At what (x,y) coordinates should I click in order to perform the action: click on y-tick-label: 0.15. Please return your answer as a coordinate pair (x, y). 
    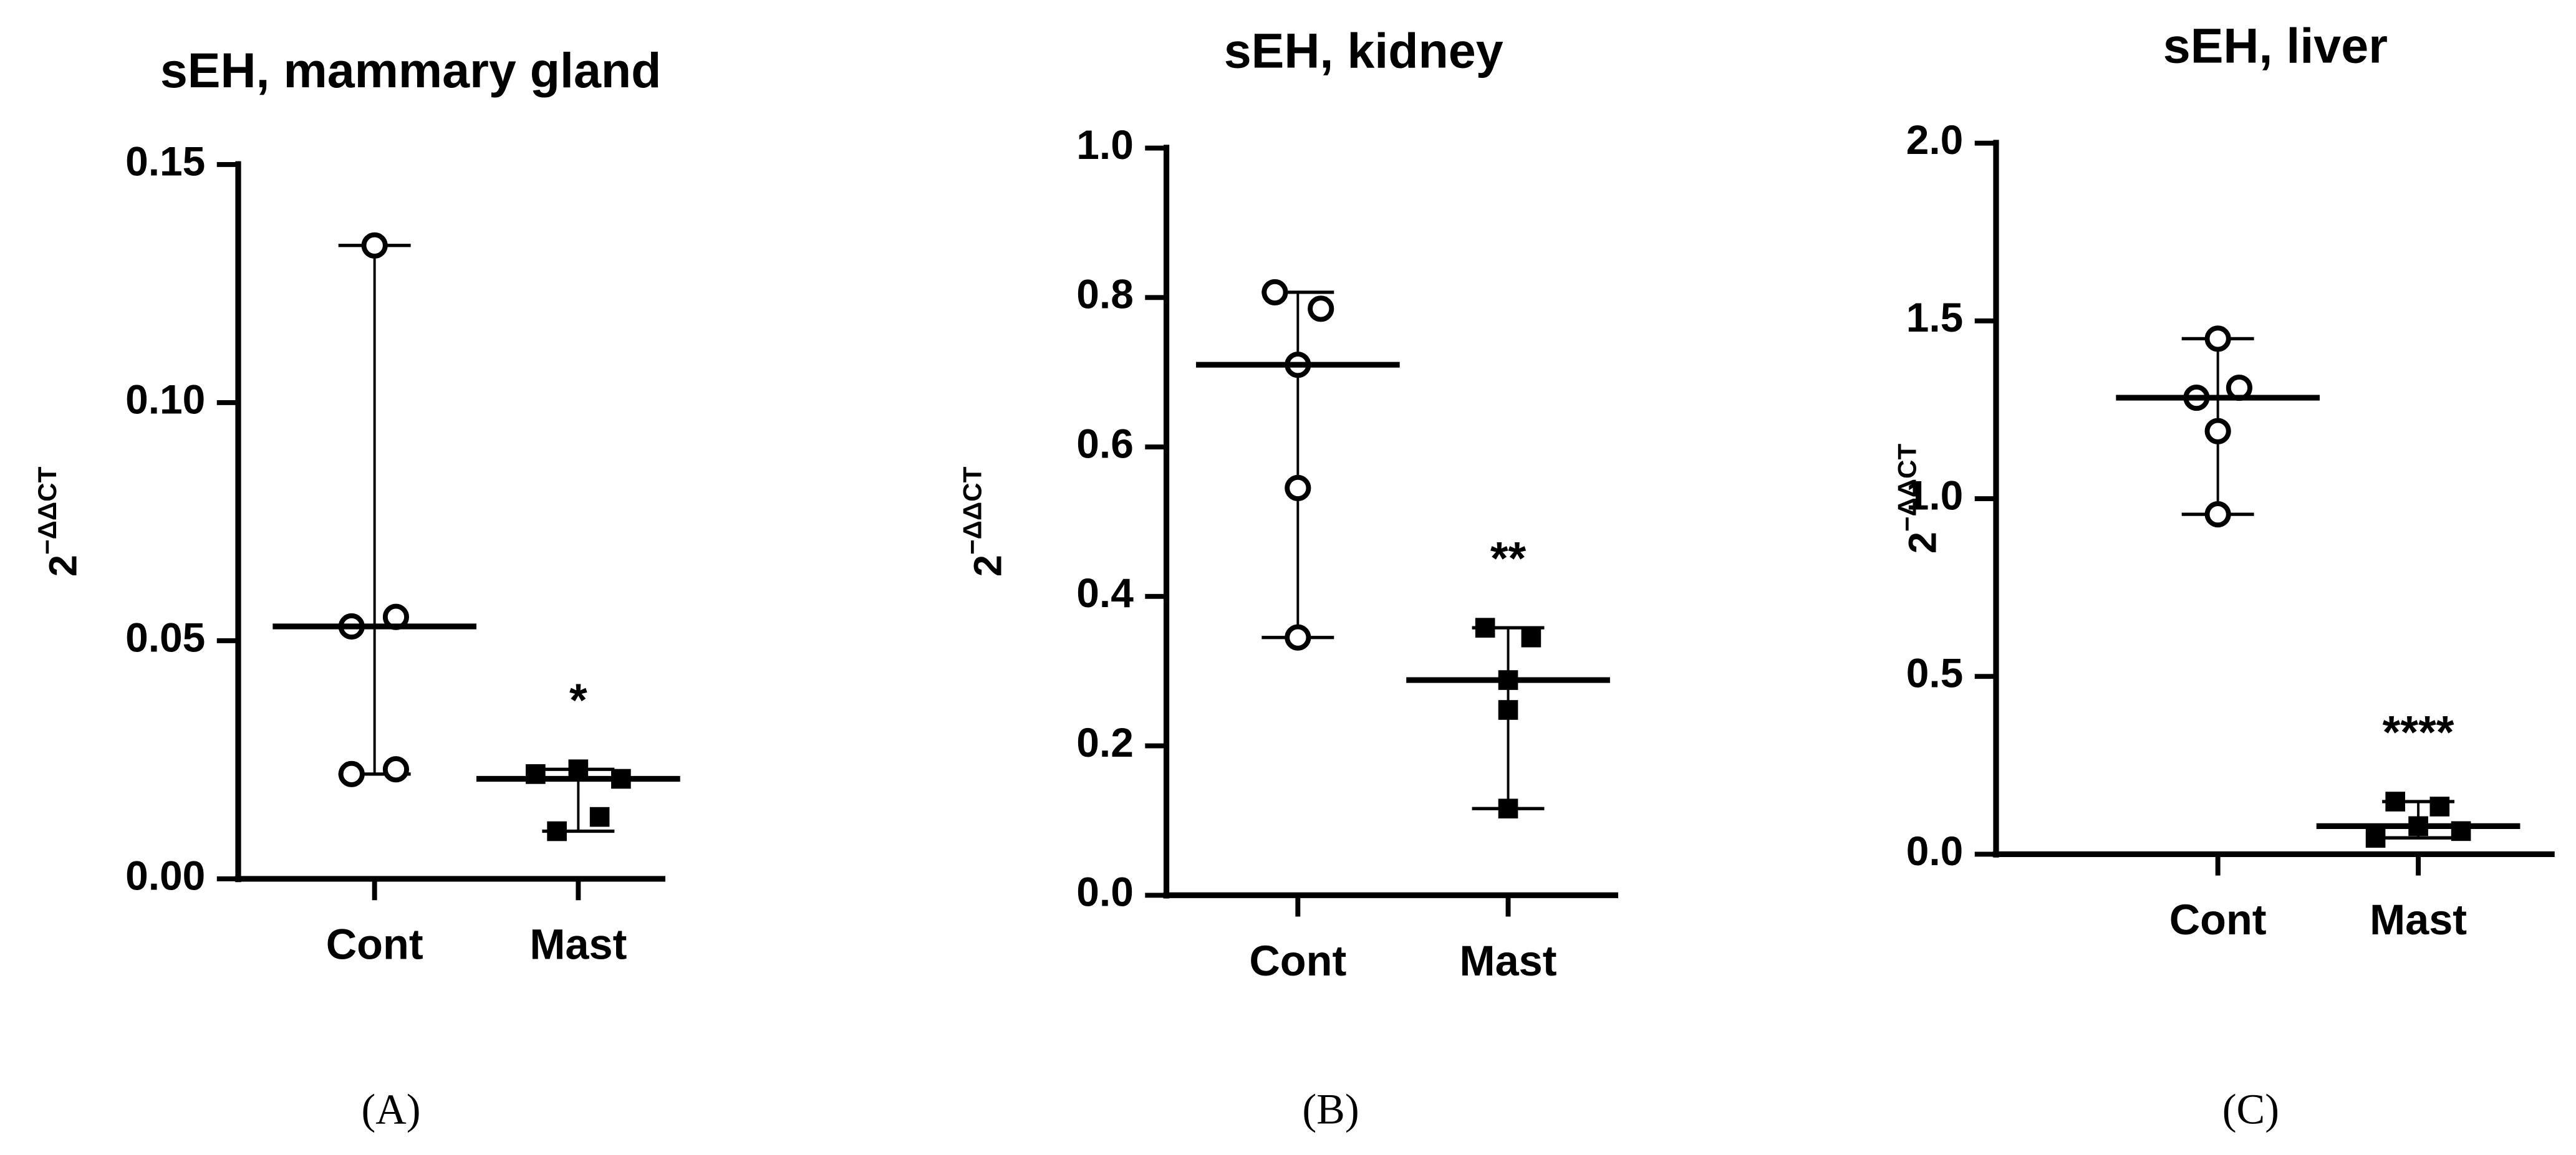
    Looking at the image, I should click on (165, 161).